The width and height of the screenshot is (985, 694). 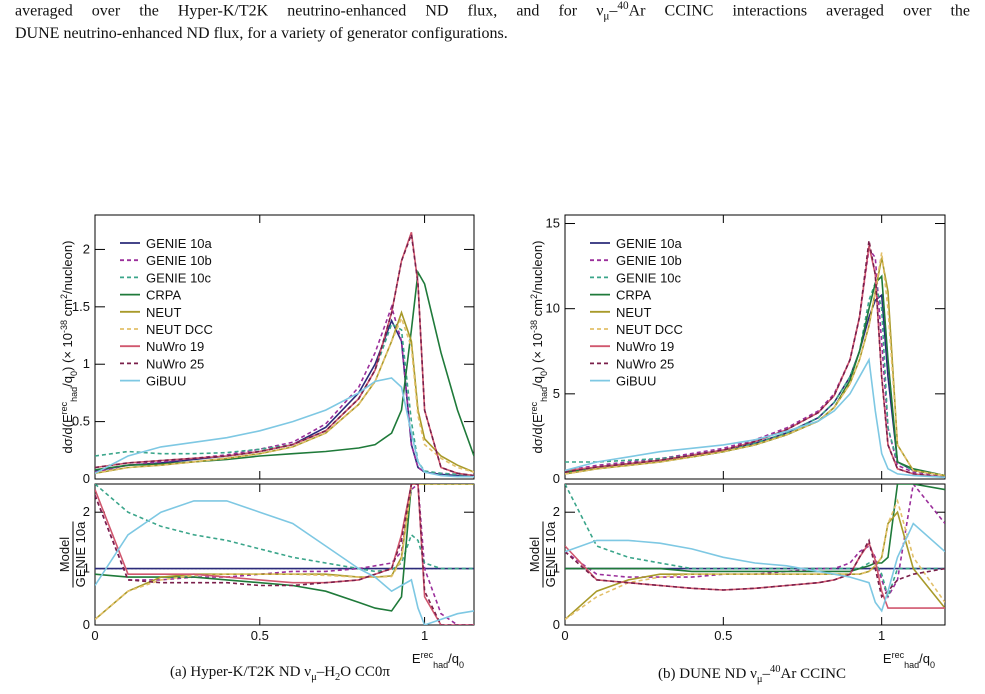 I want to click on x-tick-label: 0, so click(x=94, y=635).